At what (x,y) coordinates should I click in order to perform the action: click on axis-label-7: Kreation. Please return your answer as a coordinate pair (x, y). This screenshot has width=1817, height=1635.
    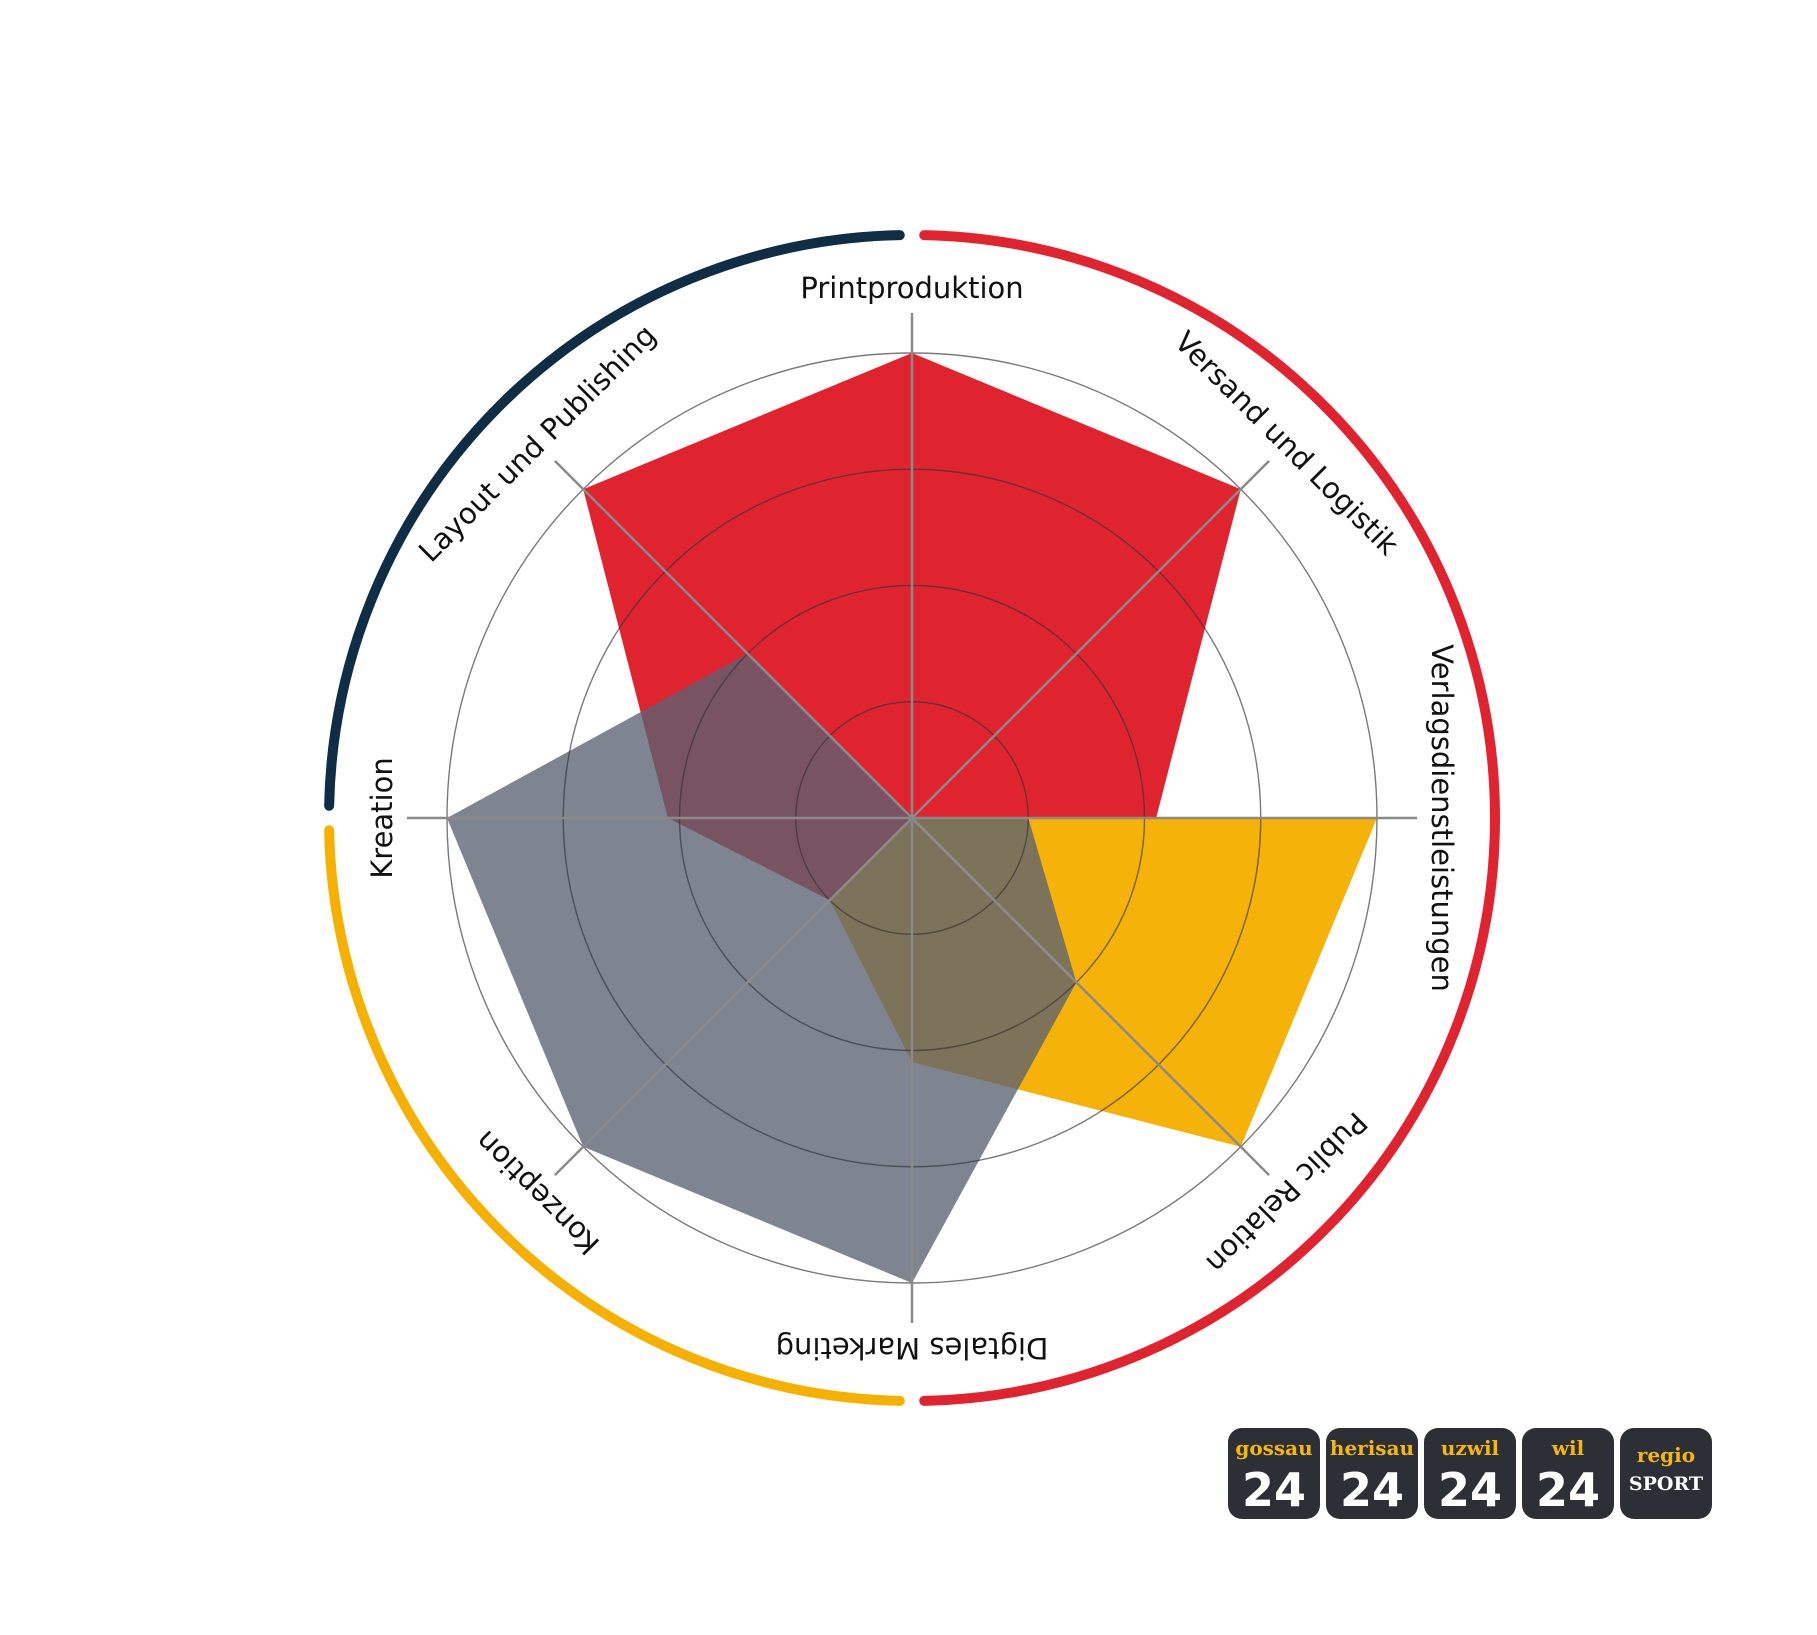
    Looking at the image, I should click on (382, 817).